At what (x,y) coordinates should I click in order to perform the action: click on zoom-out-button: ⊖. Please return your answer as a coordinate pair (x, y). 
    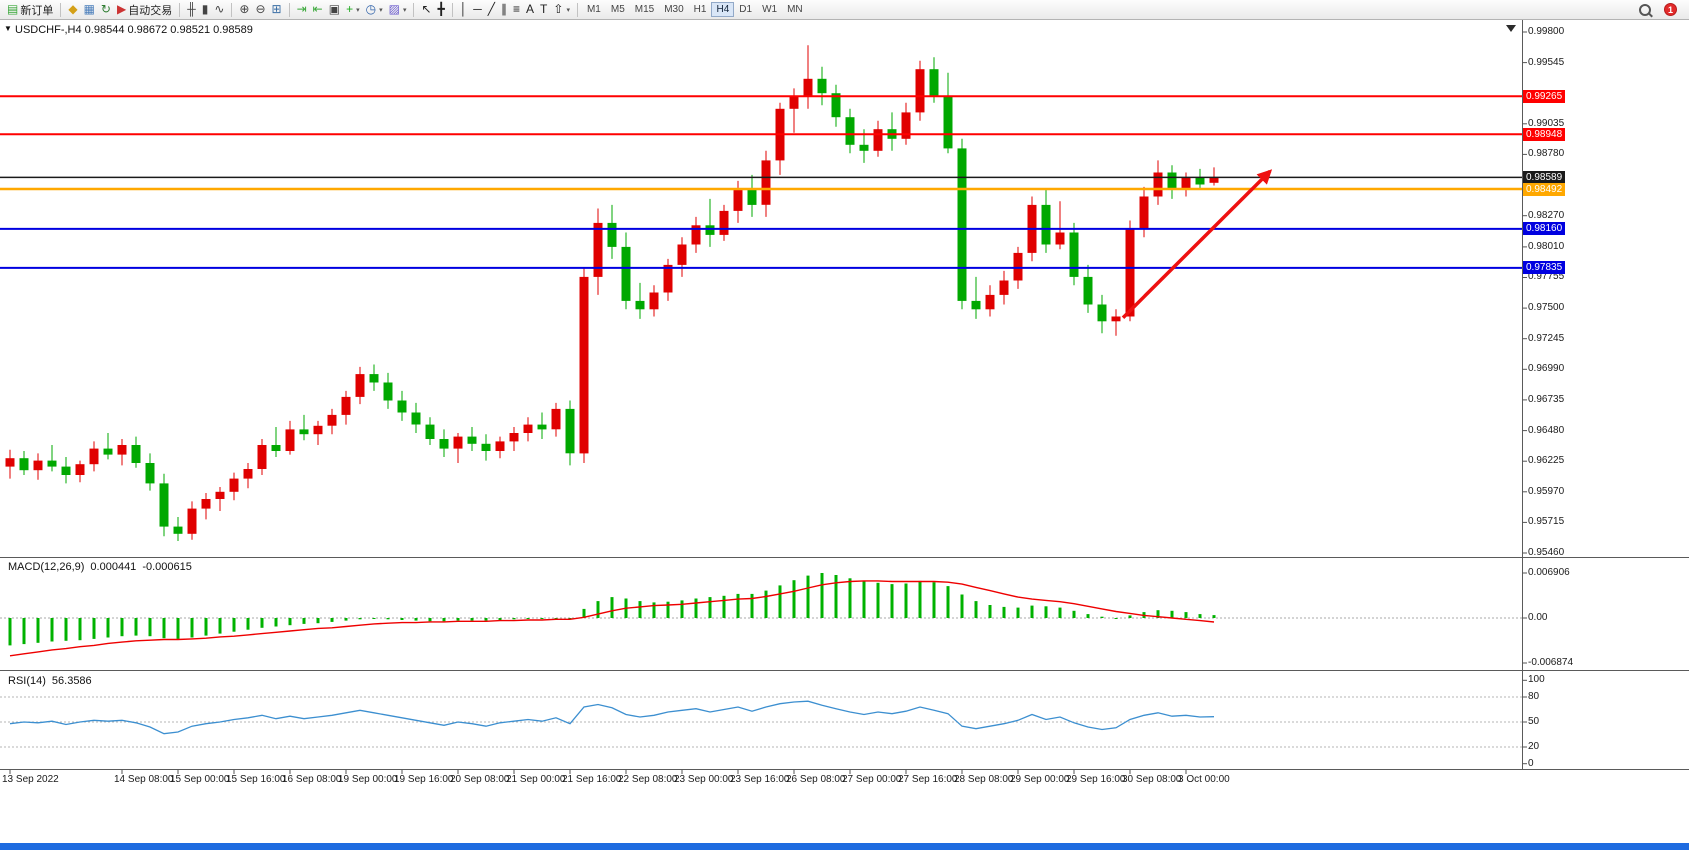
    Looking at the image, I should click on (260, 9).